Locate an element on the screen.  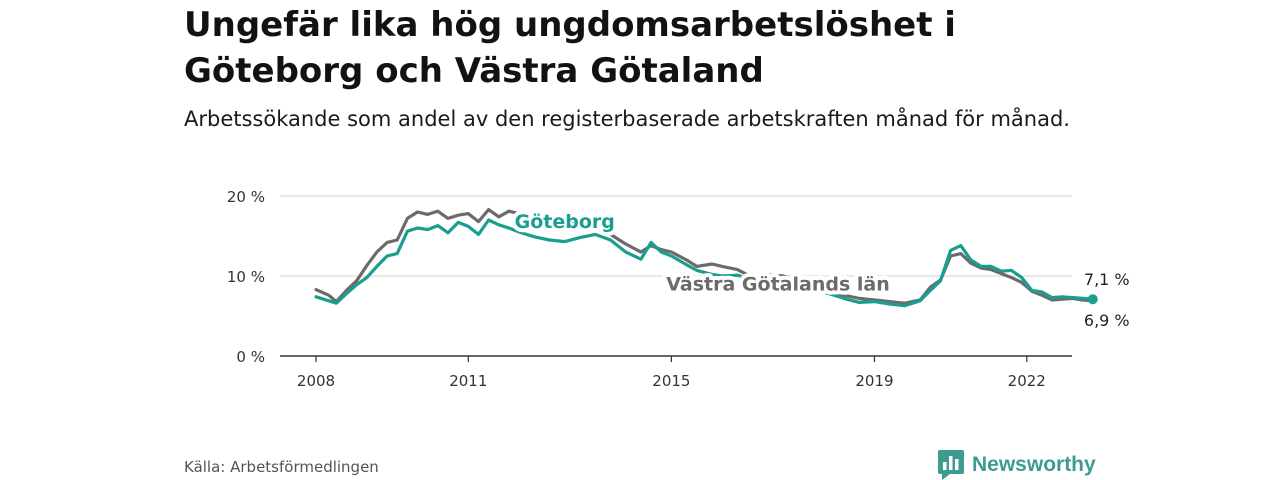
series-label-halo: Göteborg is located at coordinates (565, 222).